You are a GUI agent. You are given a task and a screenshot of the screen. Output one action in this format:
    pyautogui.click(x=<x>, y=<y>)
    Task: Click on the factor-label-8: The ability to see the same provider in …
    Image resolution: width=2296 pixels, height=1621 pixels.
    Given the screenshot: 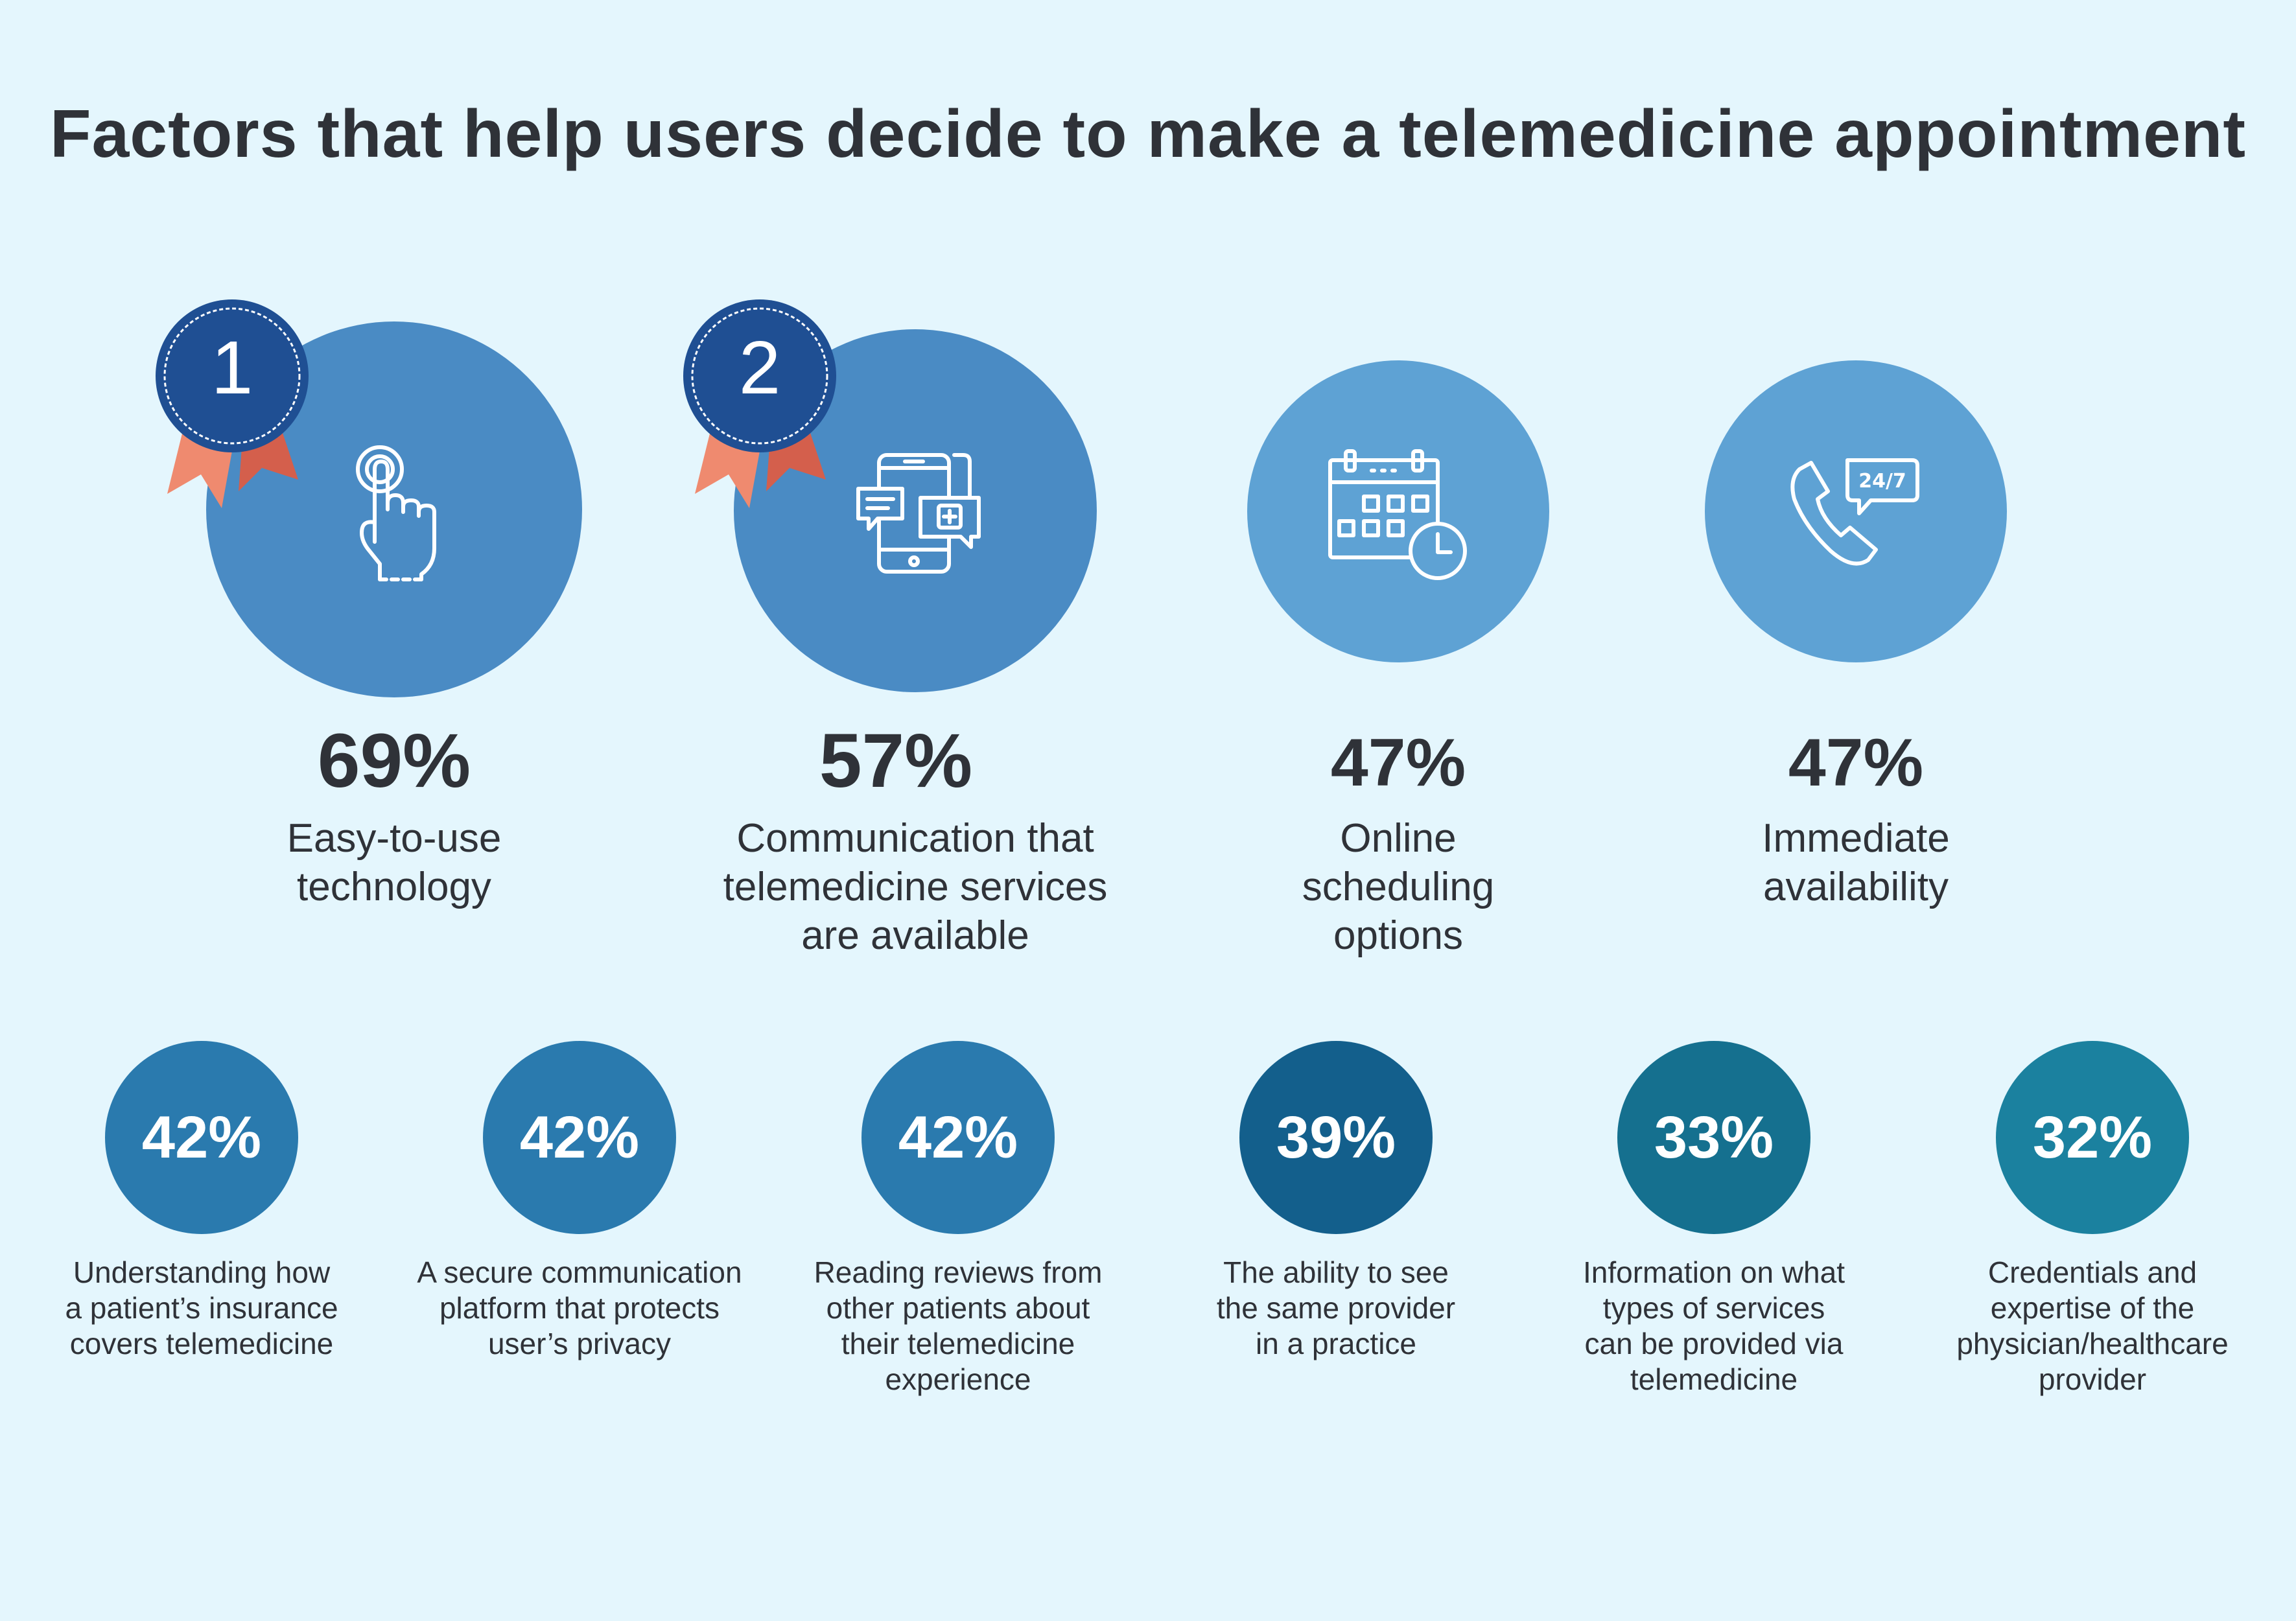 What is the action you would take?
    pyautogui.click(x=1336, y=1307)
    